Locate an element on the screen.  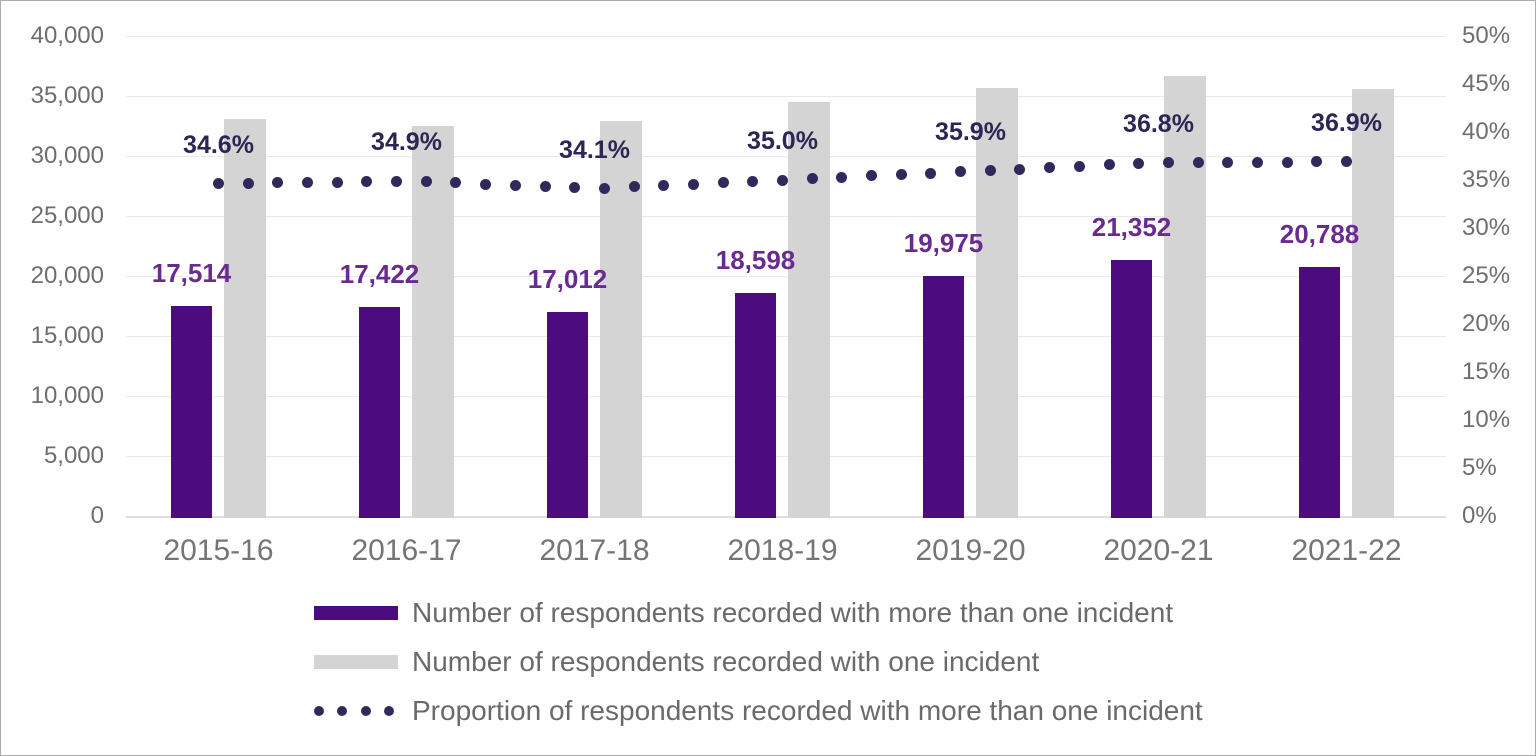
y-axis-tick-label: 20,000 is located at coordinates (67, 275).